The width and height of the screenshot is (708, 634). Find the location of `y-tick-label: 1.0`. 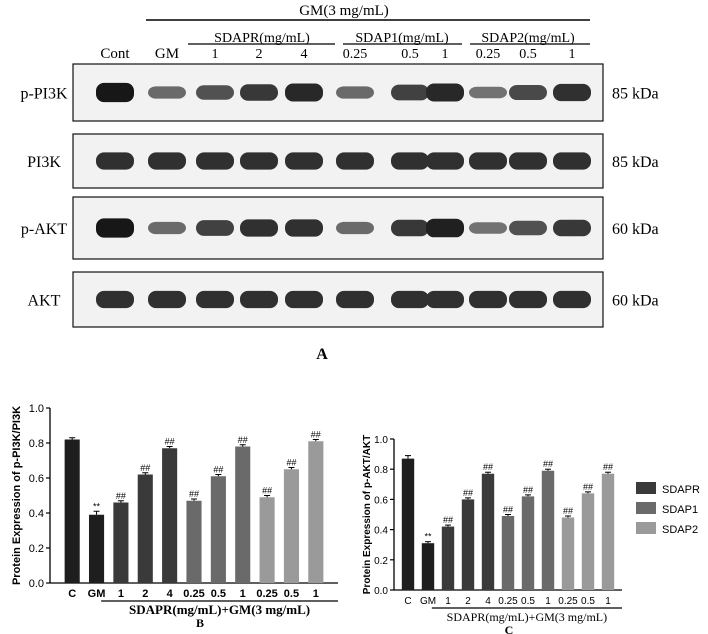

y-tick-label: 1.0 is located at coordinates (381, 440).